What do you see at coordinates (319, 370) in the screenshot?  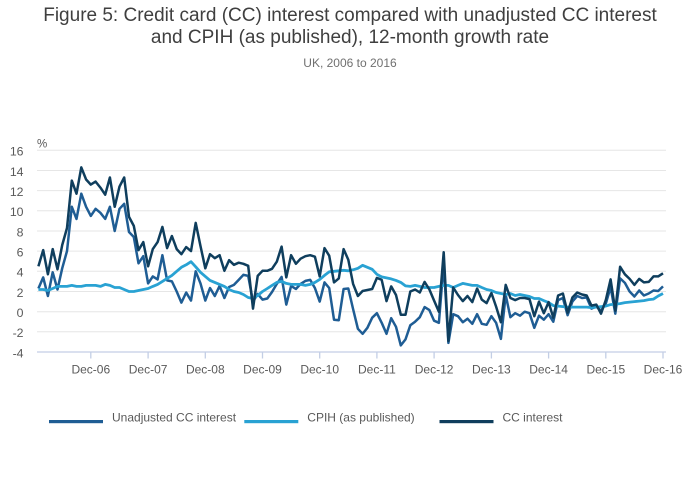 I see `svg-text: Dec-10` at bounding box center [319, 370].